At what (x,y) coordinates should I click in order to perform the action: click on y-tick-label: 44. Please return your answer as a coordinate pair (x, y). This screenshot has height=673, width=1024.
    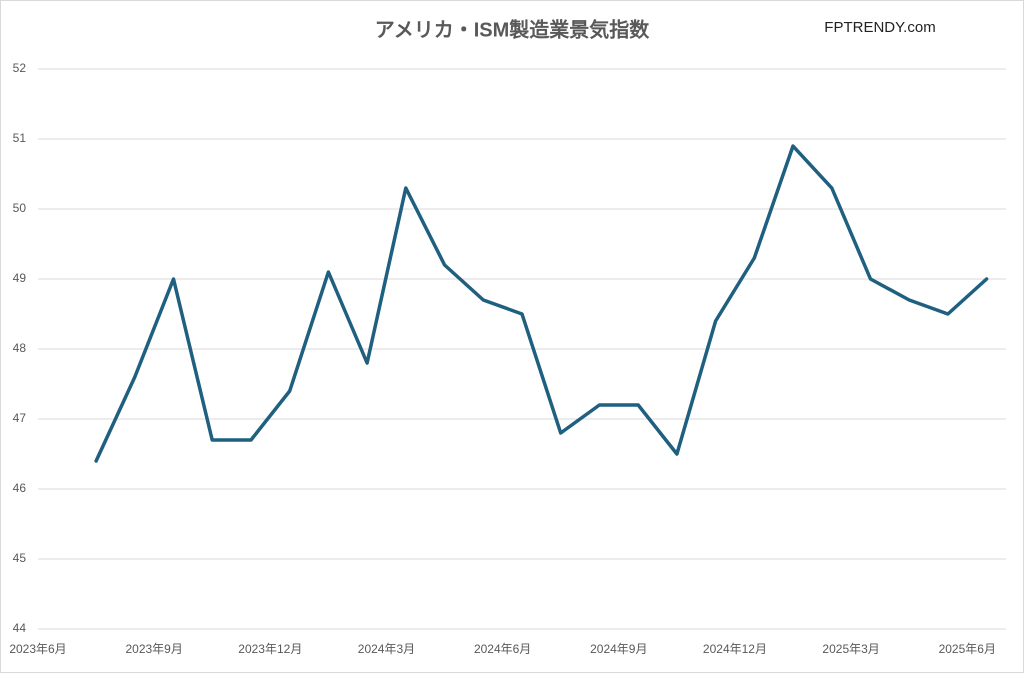
    Looking at the image, I should click on (20, 628).